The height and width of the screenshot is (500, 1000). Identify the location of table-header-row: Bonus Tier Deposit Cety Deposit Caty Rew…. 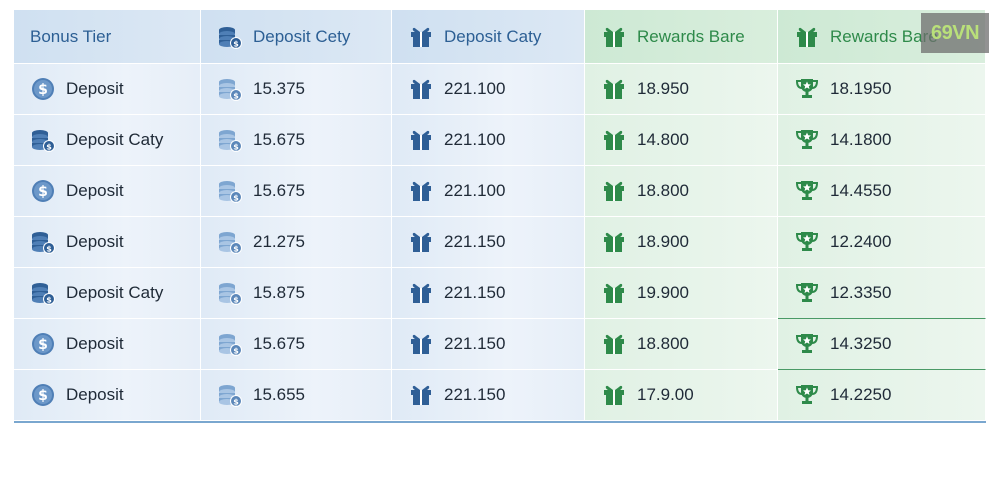
(500, 37).